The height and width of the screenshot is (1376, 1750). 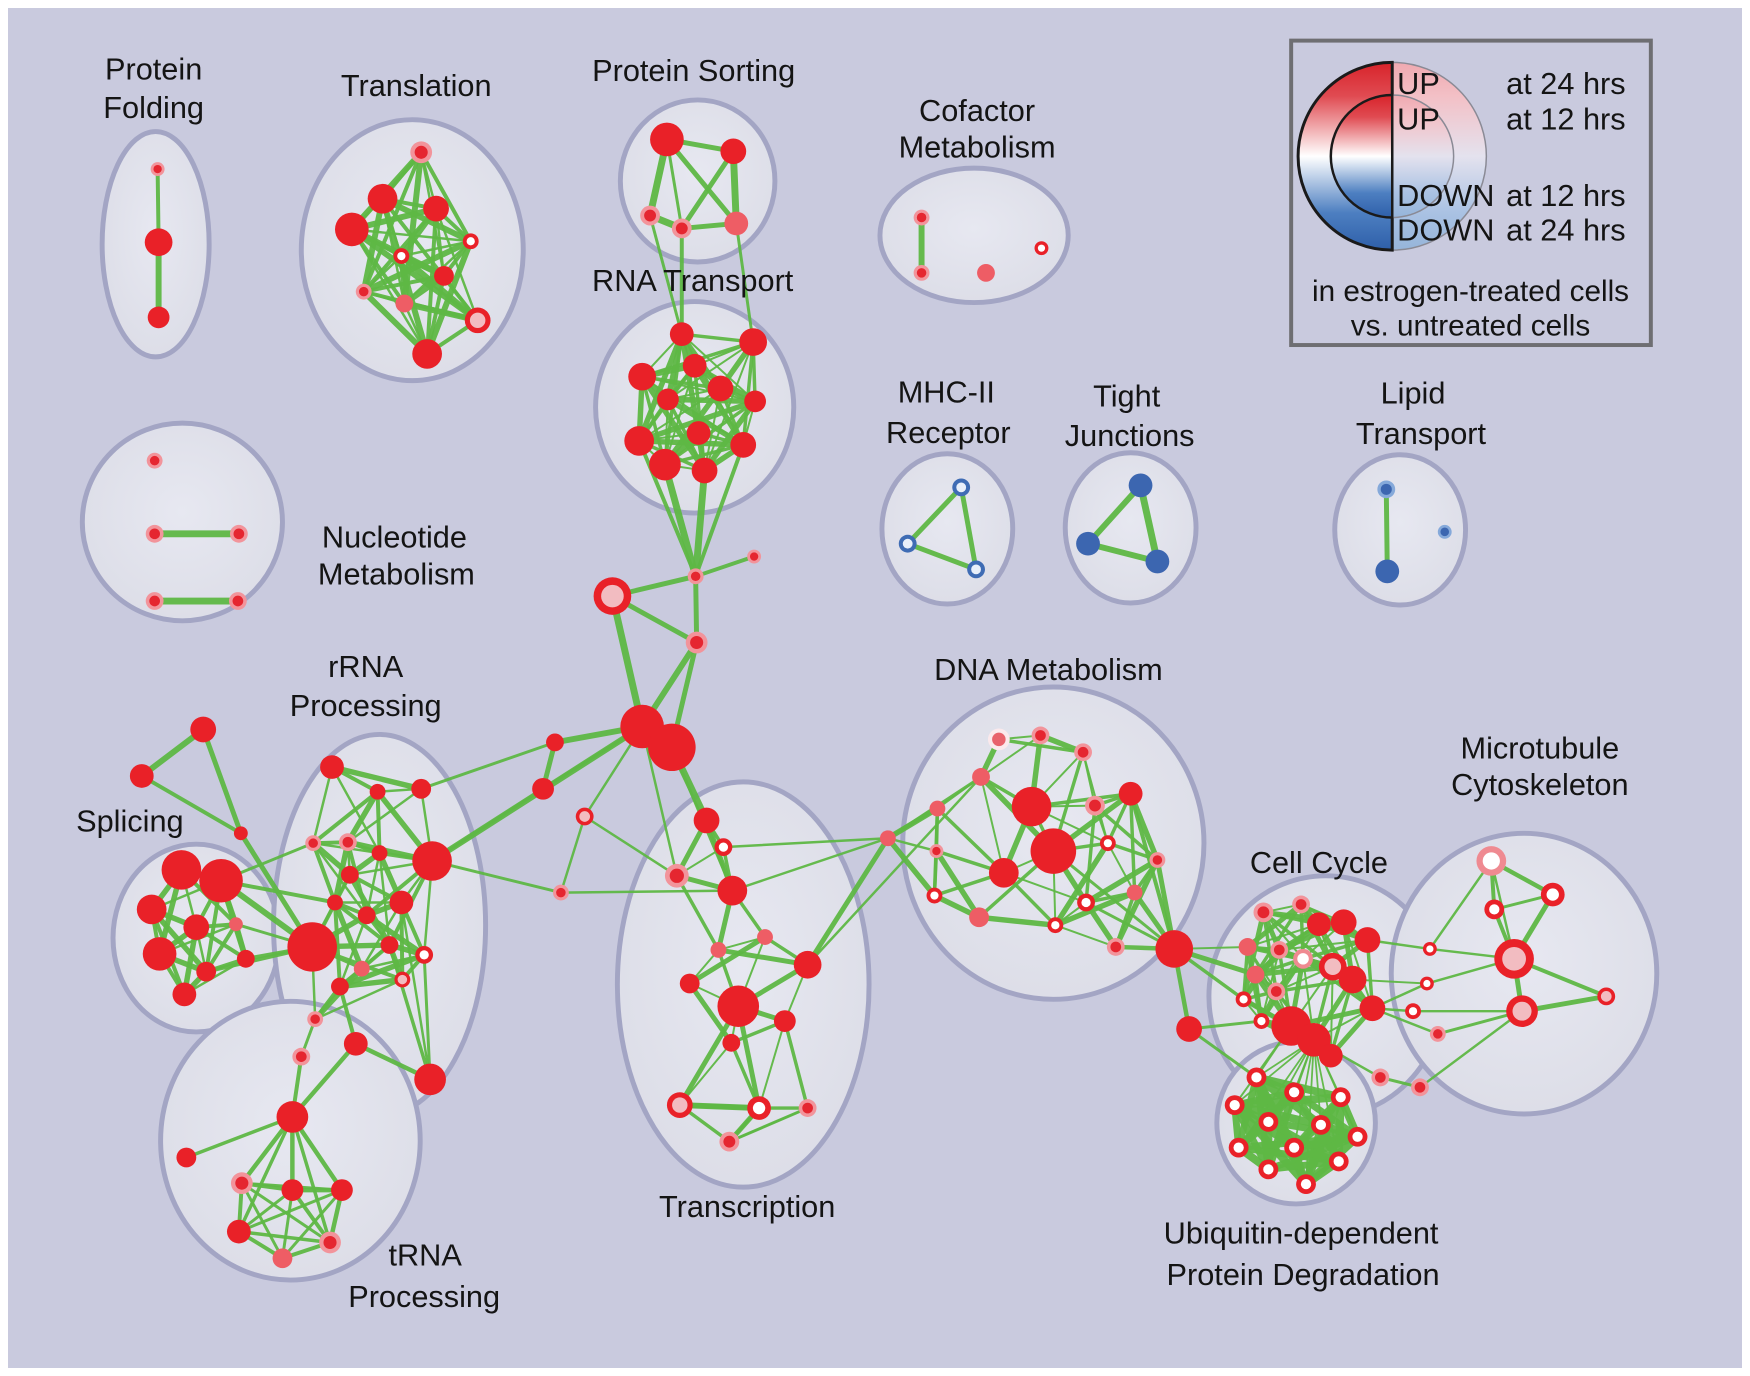 I want to click on legend-direction-1: UP, so click(x=1418, y=120).